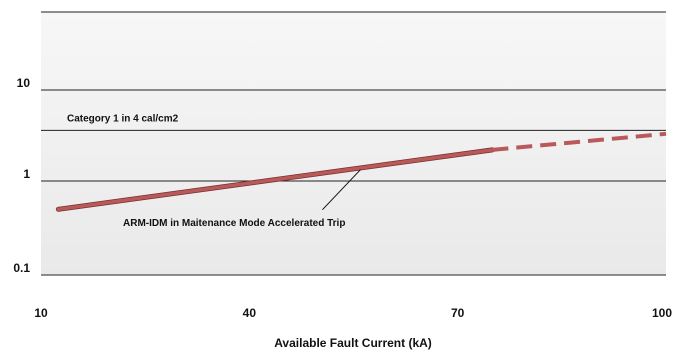 The width and height of the screenshot is (674, 355). I want to click on x-tick-label-70: 70, so click(458, 313).